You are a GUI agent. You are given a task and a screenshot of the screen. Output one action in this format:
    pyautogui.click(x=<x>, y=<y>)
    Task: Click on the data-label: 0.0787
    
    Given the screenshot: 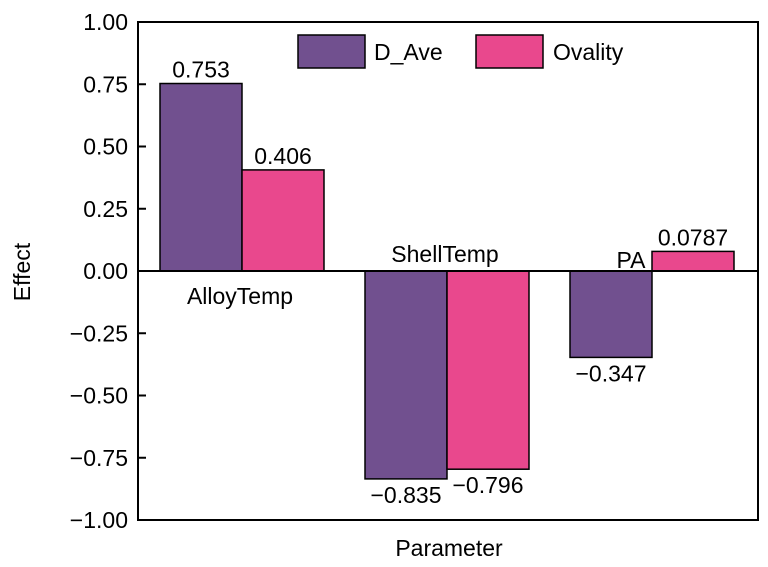 What is the action you would take?
    pyautogui.click(x=693, y=237)
    